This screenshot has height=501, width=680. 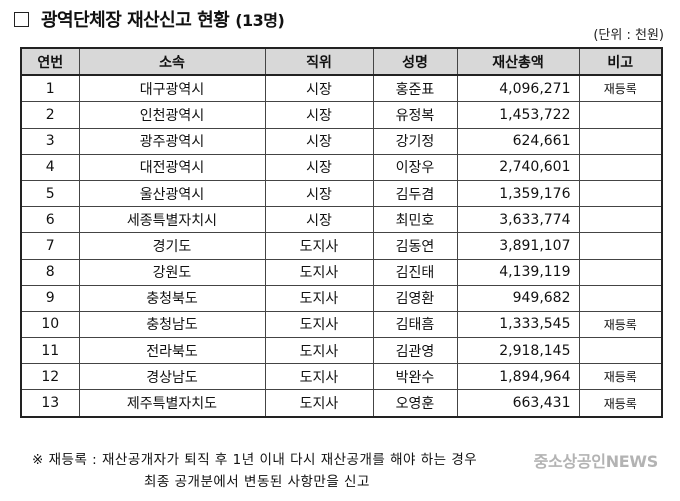 I want to click on page-title: 광역단체장 재산신고 현황, so click(x=135, y=20).